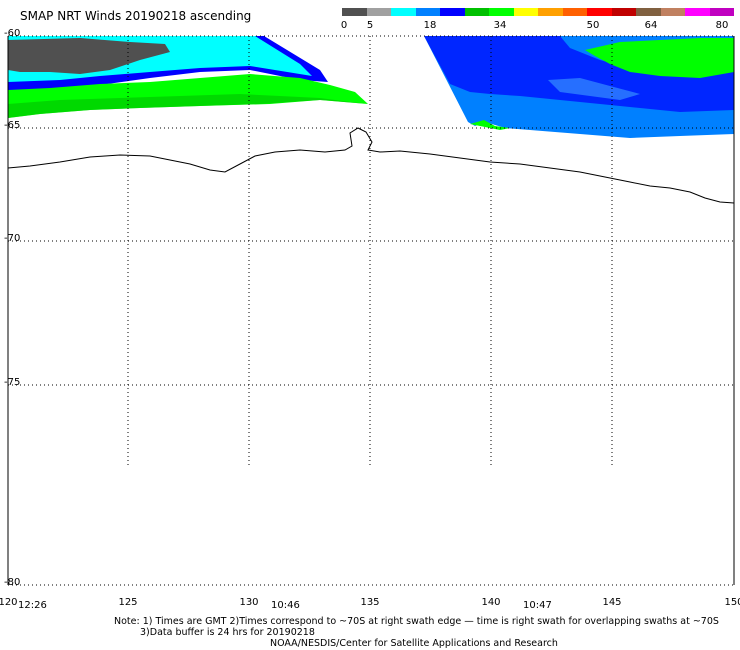  Describe the element at coordinates (491, 602) in the screenshot. I see `longitude-label: 140` at that location.